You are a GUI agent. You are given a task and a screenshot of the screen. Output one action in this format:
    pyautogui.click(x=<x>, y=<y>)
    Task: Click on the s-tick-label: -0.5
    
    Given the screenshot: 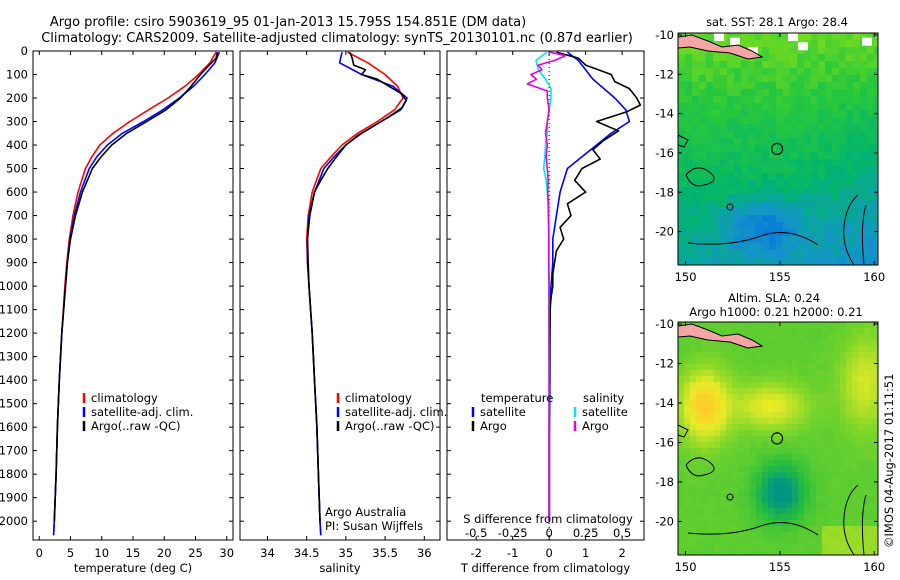 What is the action you would take?
    pyautogui.click(x=476, y=533)
    